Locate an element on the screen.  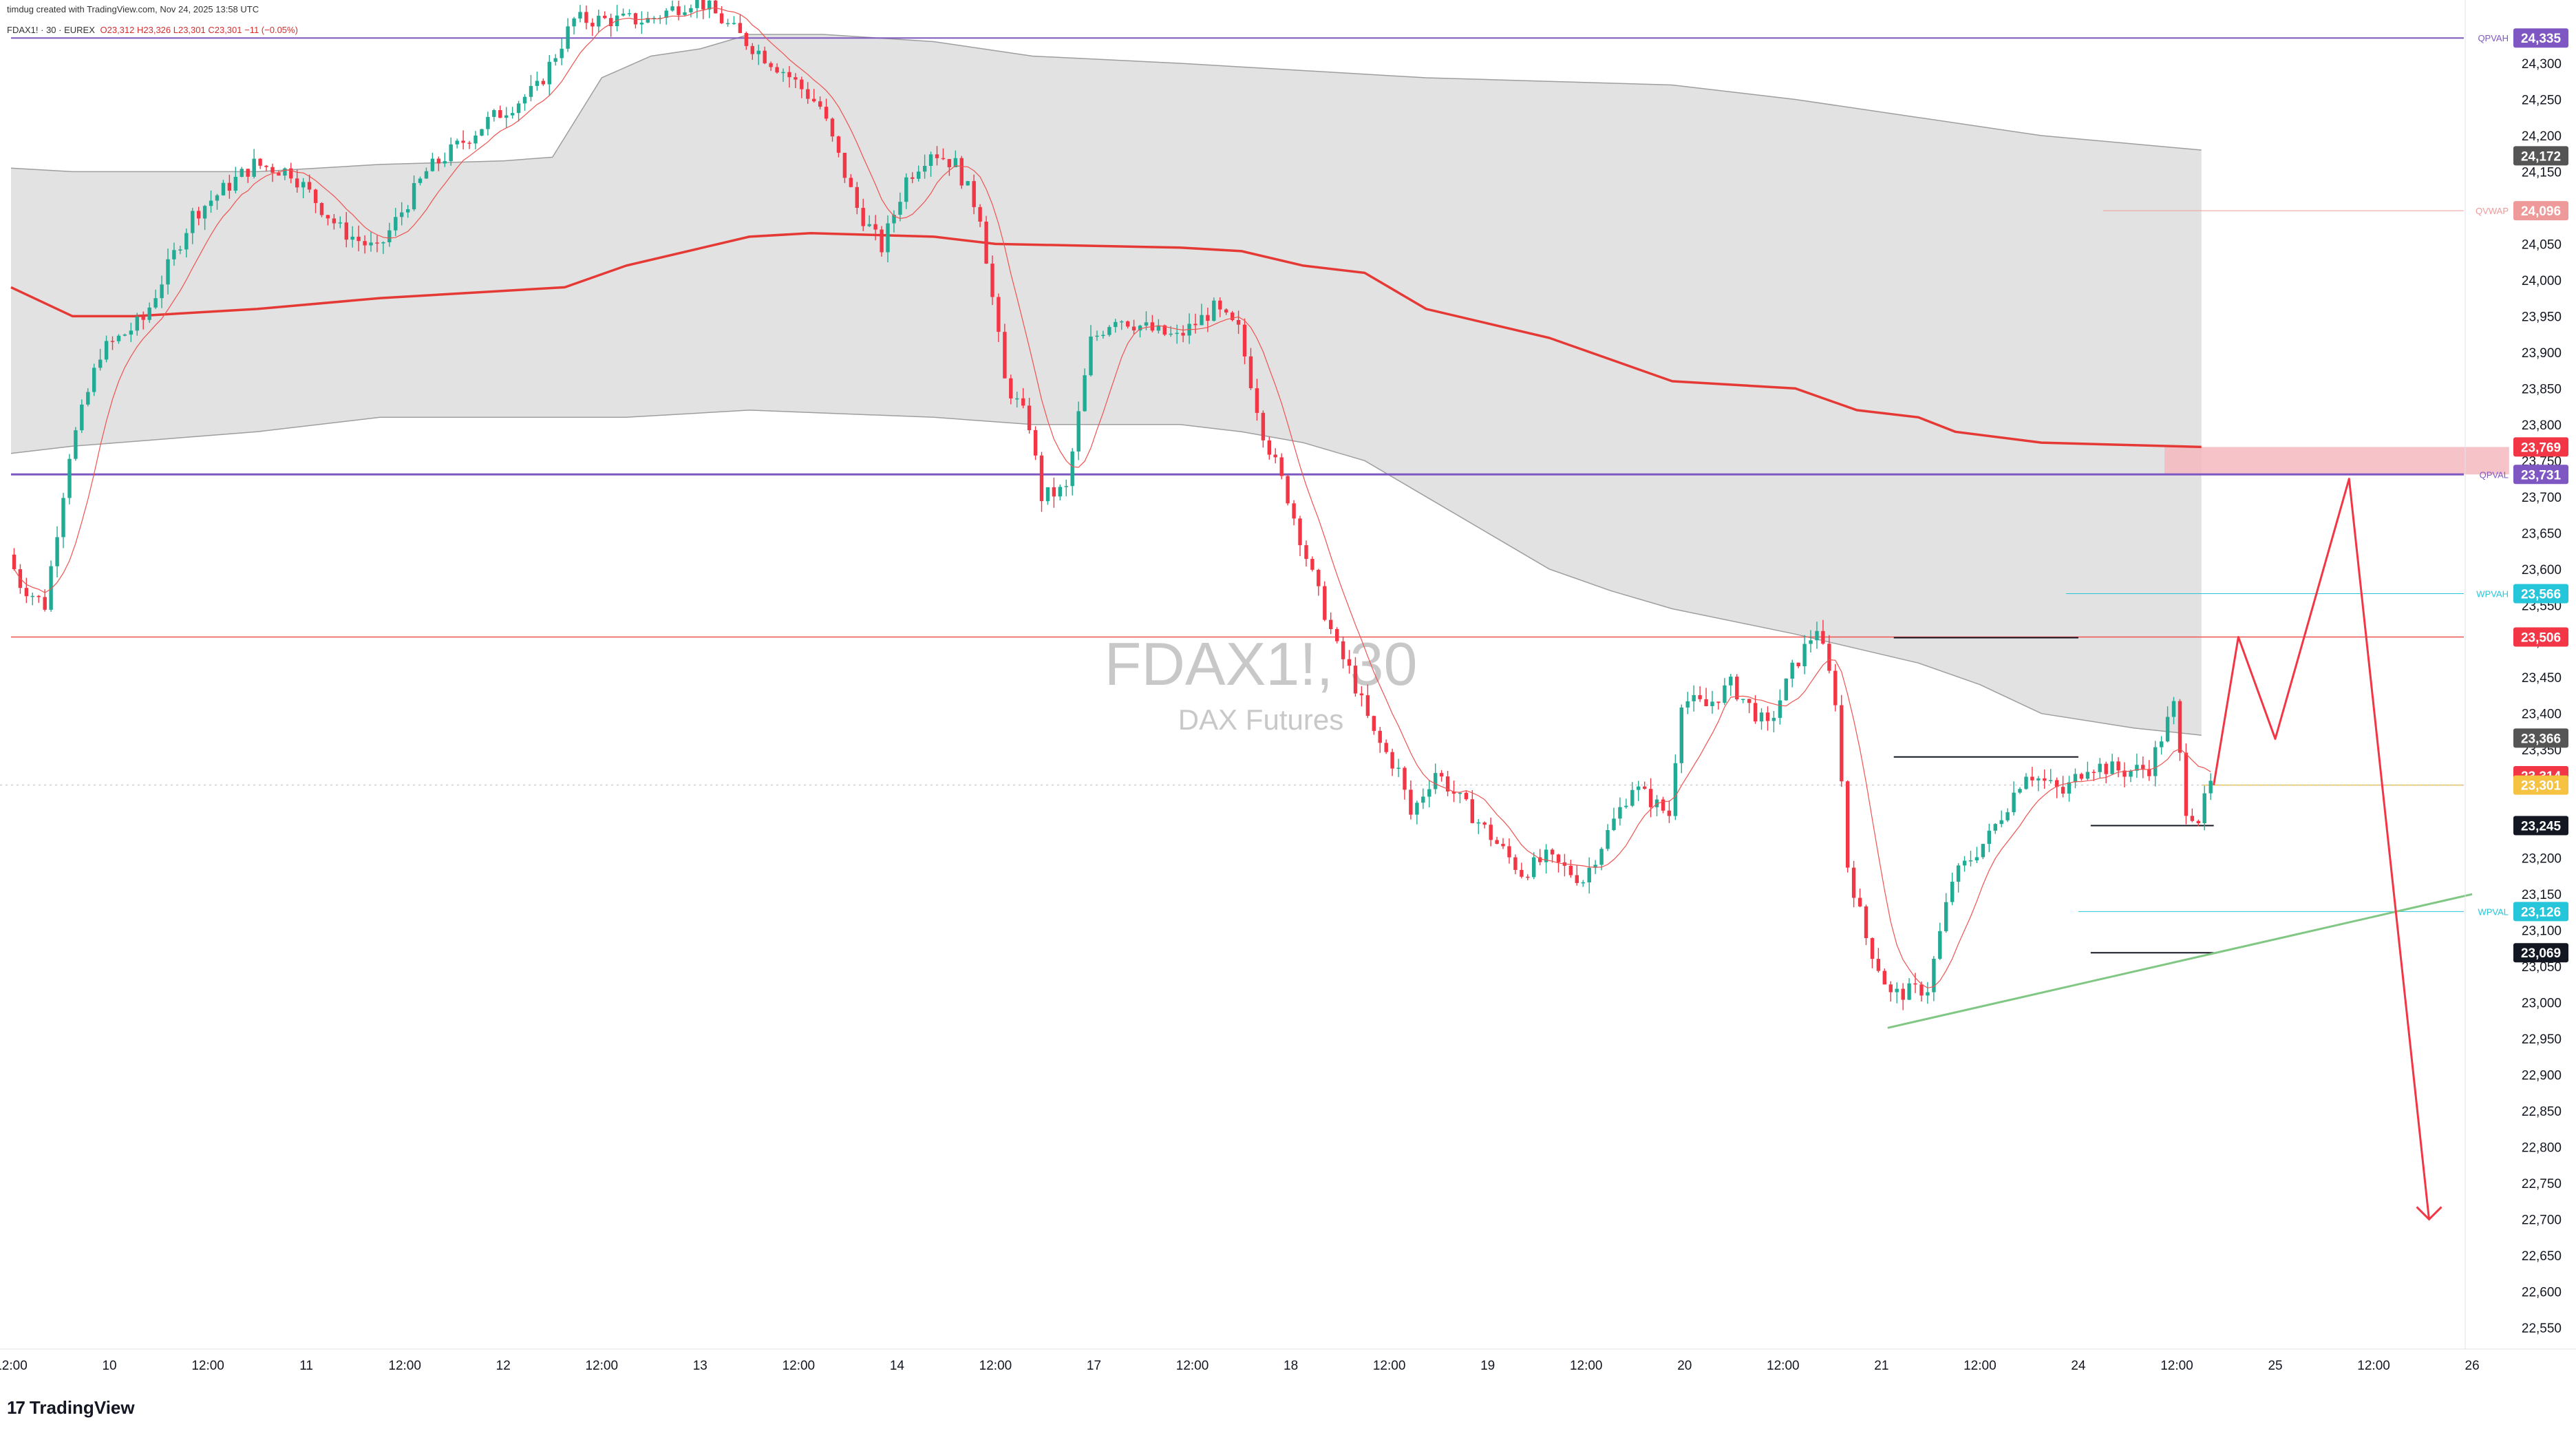
price-tick-label: 22,650 is located at coordinates (2542, 1256).